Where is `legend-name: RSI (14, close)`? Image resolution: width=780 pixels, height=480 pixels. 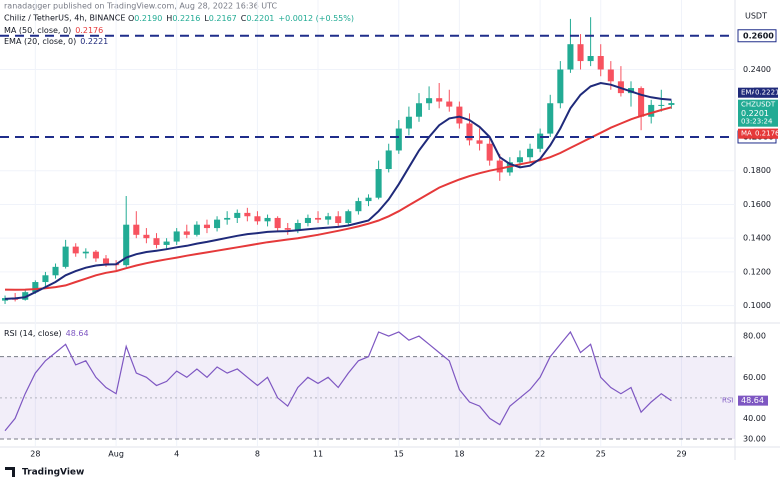
legend-name: RSI (14, close) is located at coordinates (33, 333).